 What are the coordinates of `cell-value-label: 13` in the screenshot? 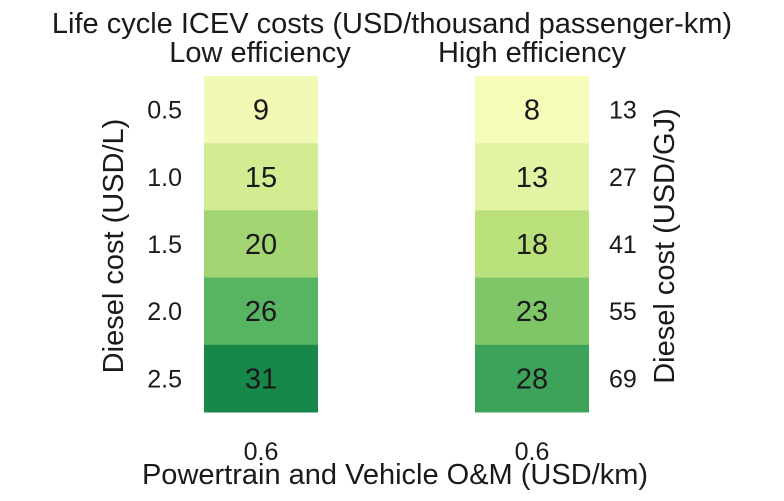 It's located at (532, 178).